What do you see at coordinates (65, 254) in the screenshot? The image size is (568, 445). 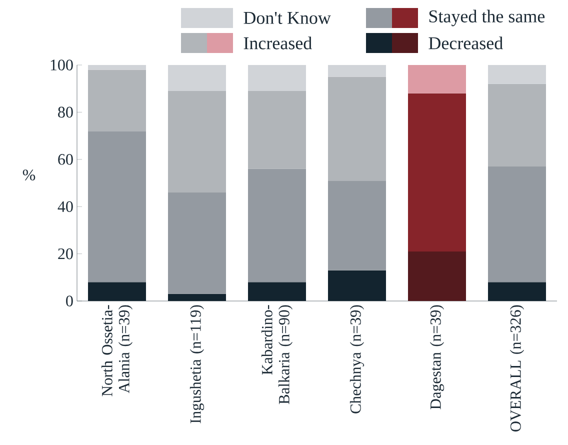 I see `y-tick-label: 20` at bounding box center [65, 254].